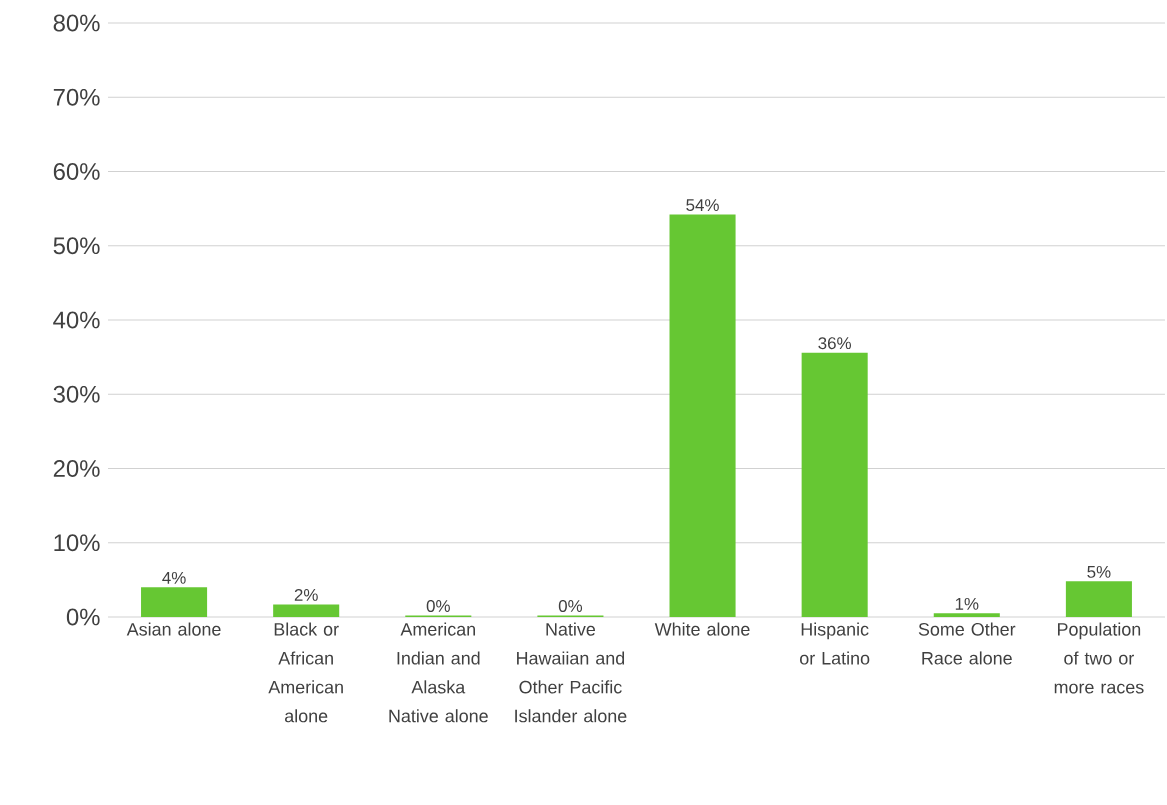  What do you see at coordinates (306, 594) in the screenshot?
I see `data-label: 2%` at bounding box center [306, 594].